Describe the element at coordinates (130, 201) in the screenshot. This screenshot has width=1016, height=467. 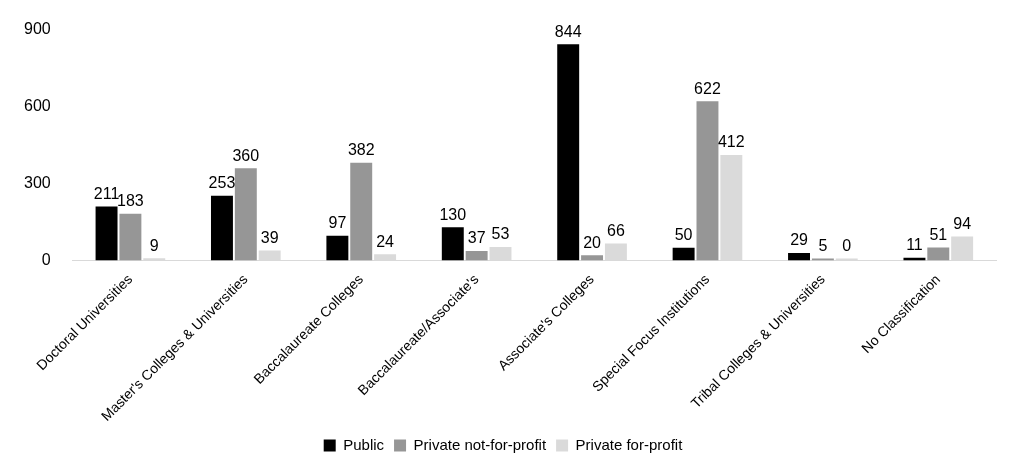
I see `data-label: 183` at that location.